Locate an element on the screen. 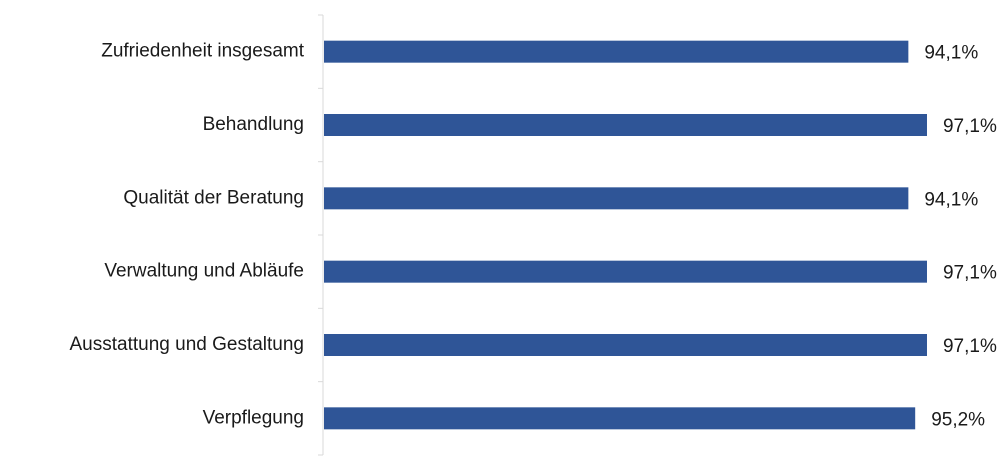  category-label: Qualität der Beratung is located at coordinates (213, 197).